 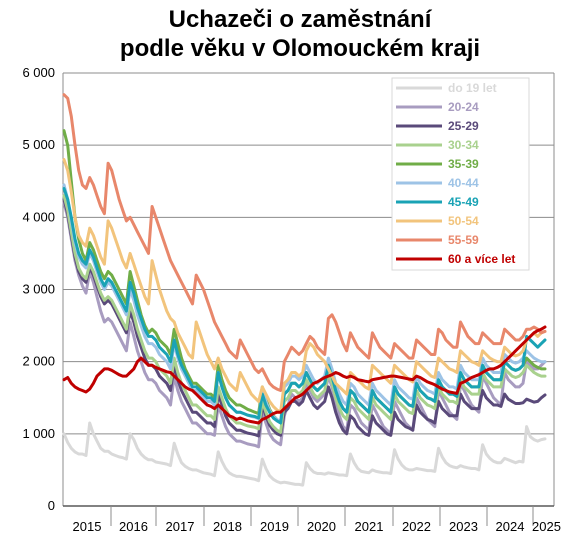 I want to click on legend-label: 30-34, so click(x=463, y=145).